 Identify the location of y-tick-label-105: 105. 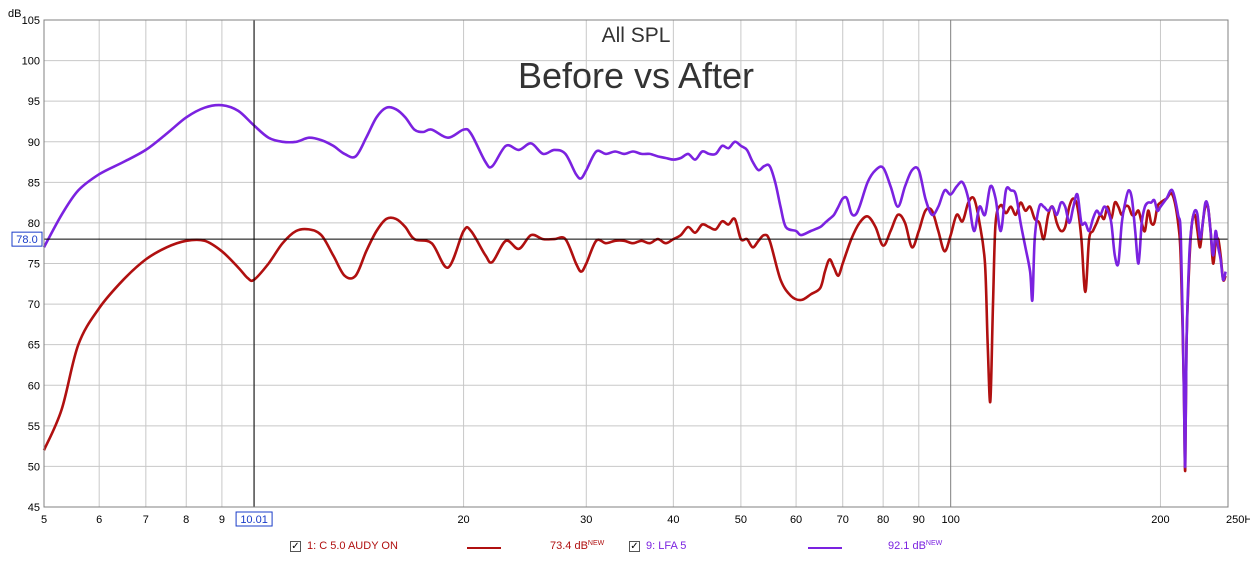
(31, 21).